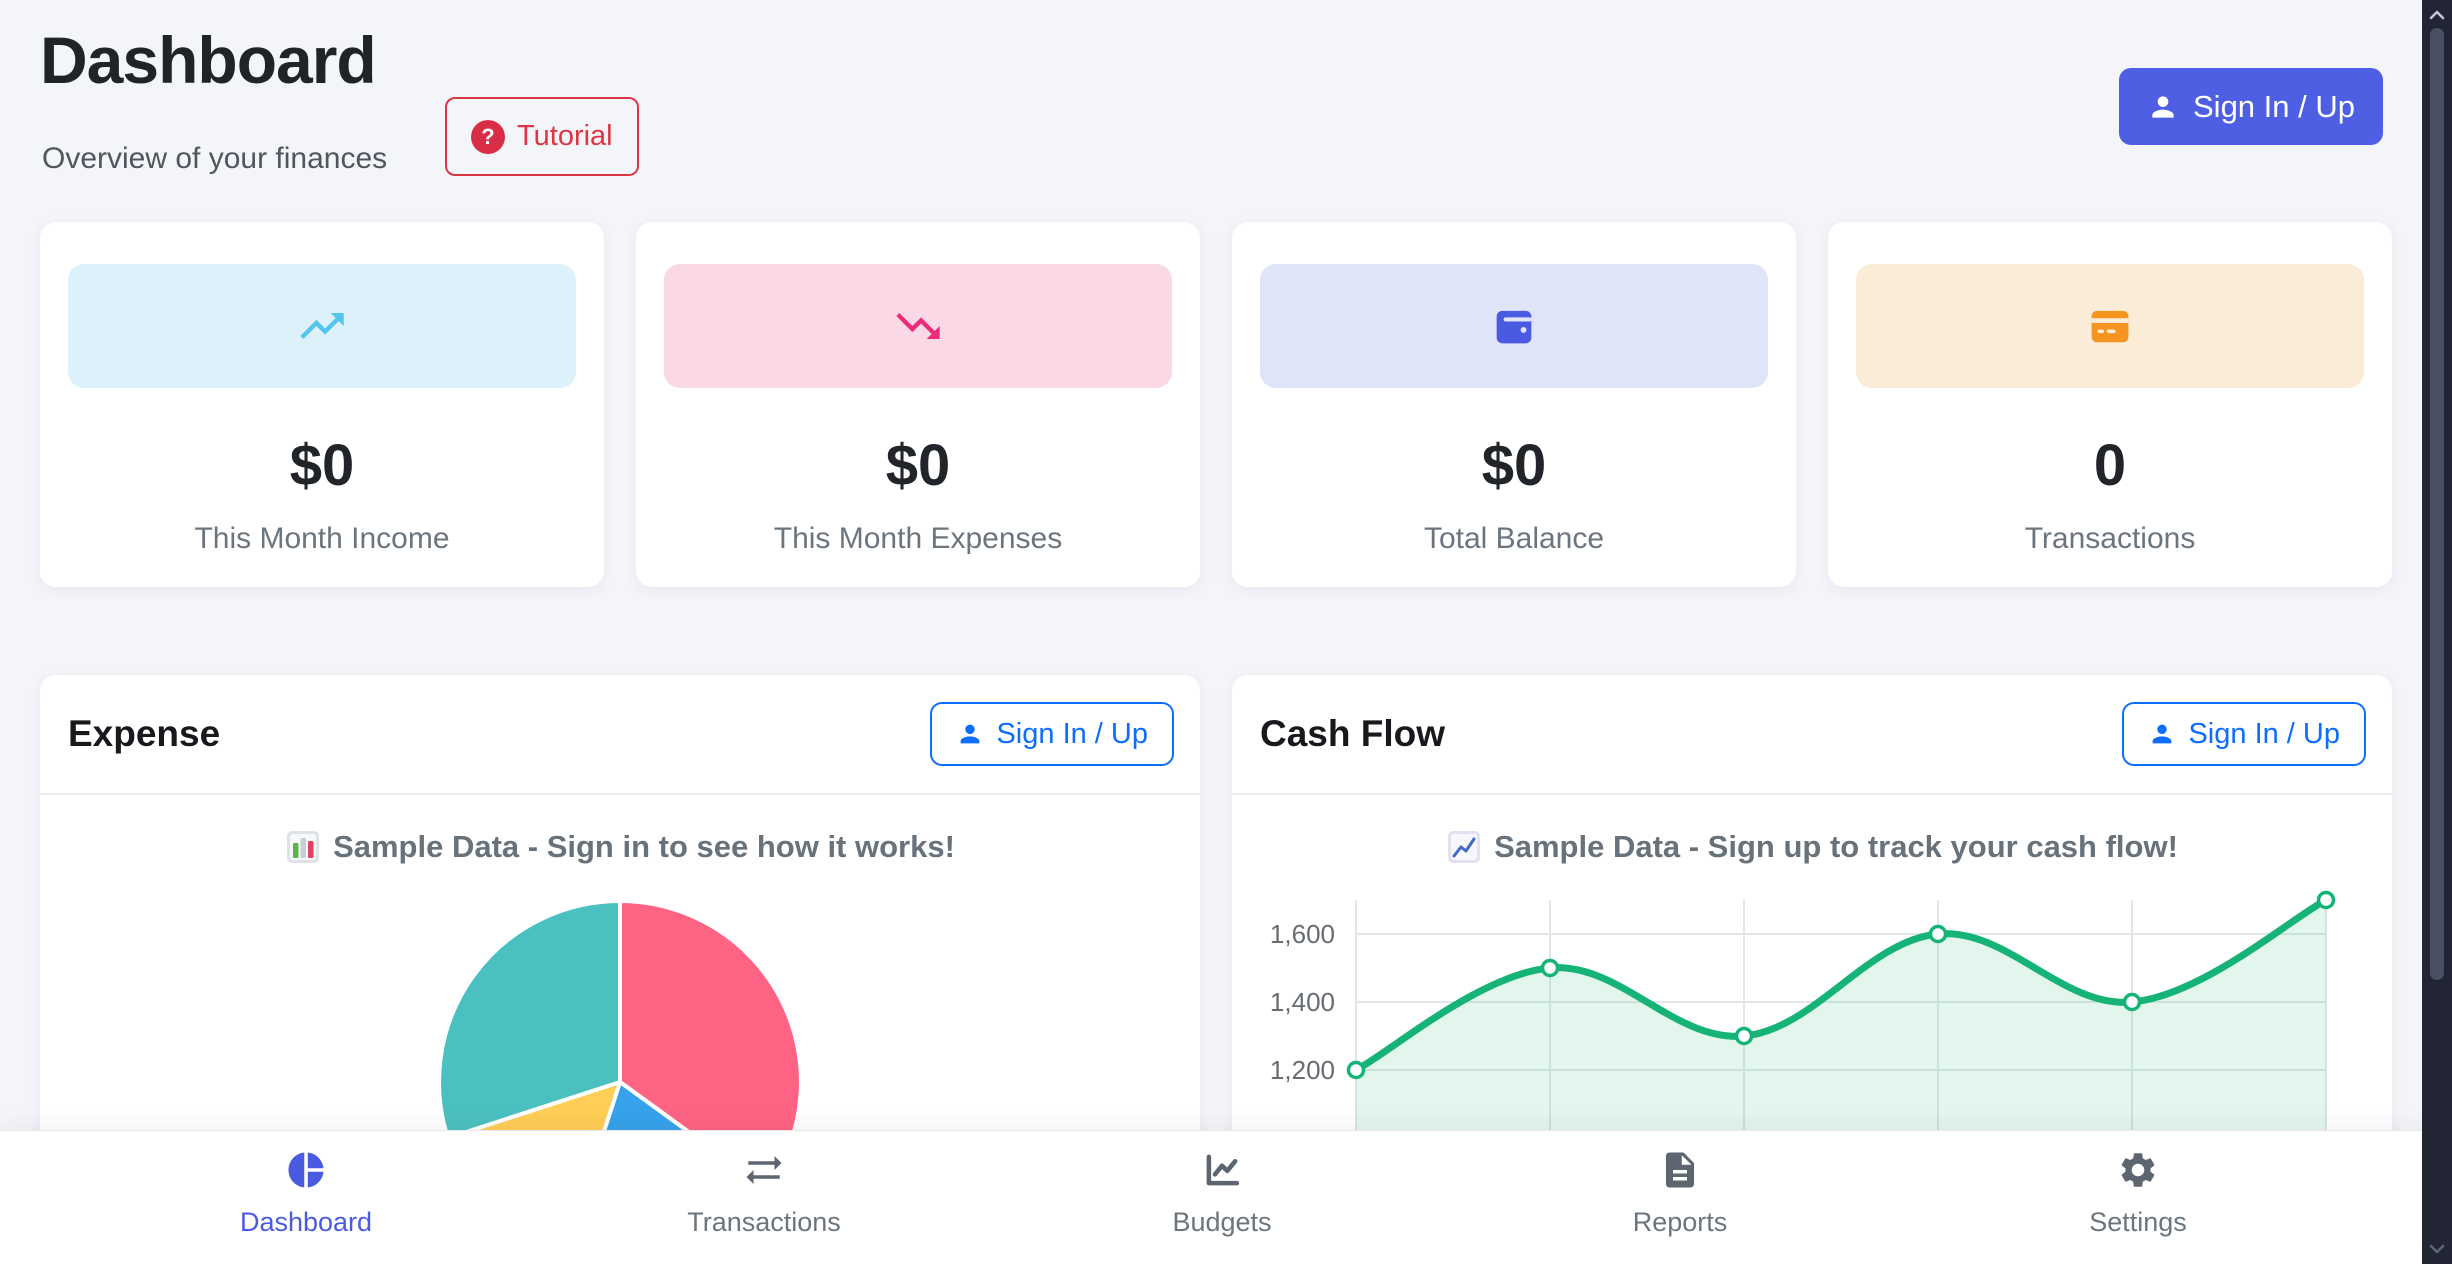  I want to click on cashflow-panel-header: Cash Flow Sign In / Up, so click(1812, 735).